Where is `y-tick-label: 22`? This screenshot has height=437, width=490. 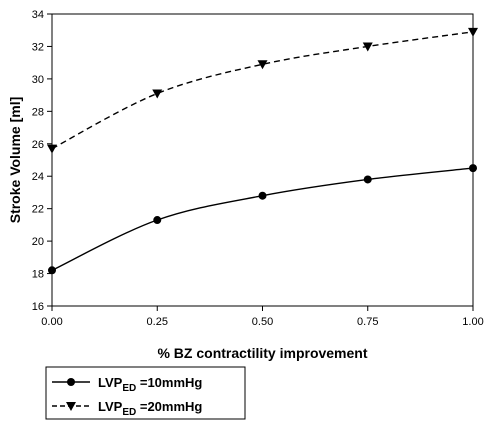 y-tick-label: 22 is located at coordinates (38, 210).